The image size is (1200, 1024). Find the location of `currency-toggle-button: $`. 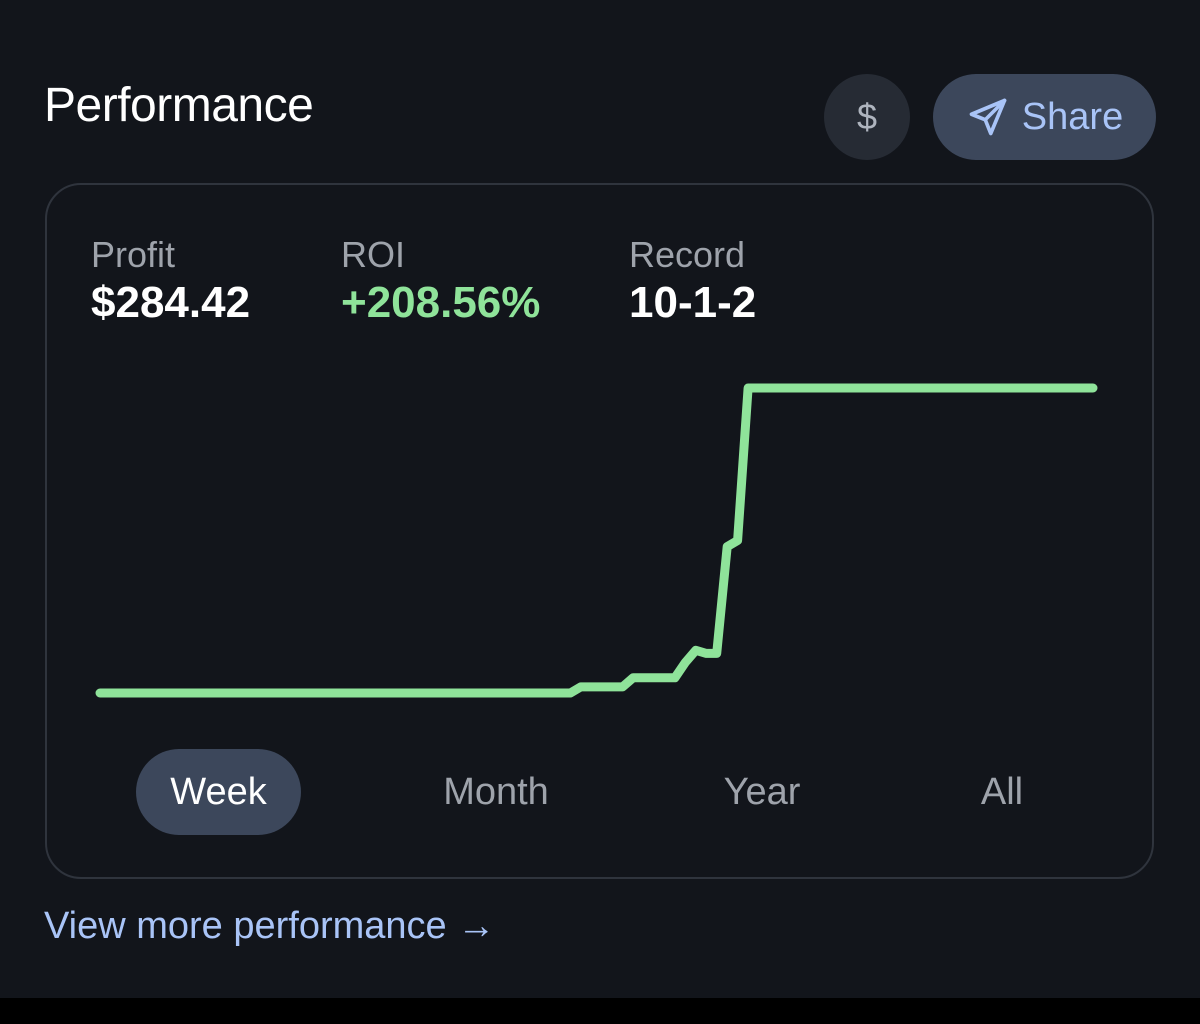

currency-toggle-button: $ is located at coordinates (867, 117).